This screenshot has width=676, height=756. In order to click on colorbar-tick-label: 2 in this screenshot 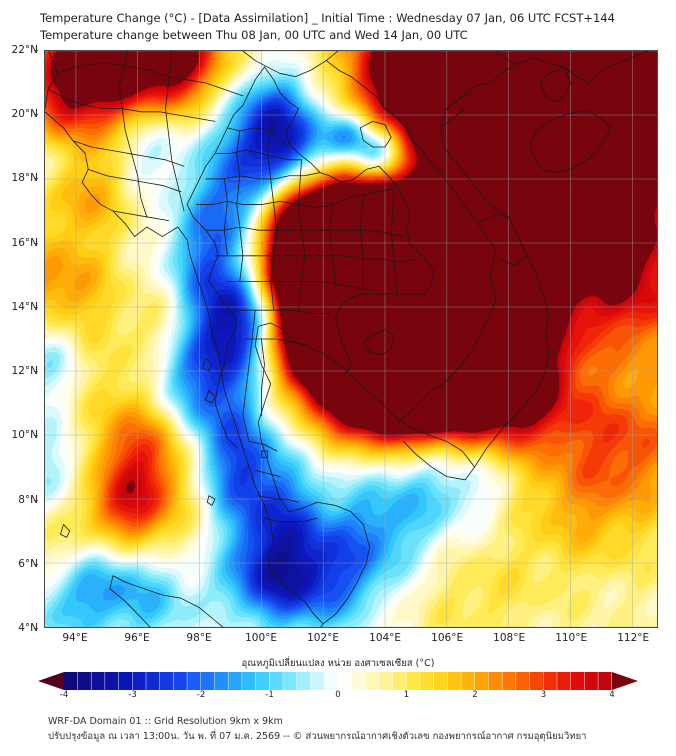, I will do `click(475, 695)`.